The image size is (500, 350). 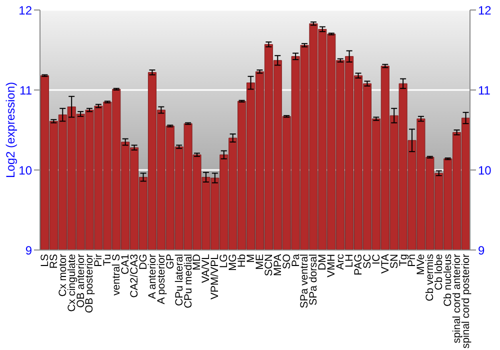 What do you see at coordinates (28, 250) in the screenshot?
I see `y-tick-label: 9` at bounding box center [28, 250].